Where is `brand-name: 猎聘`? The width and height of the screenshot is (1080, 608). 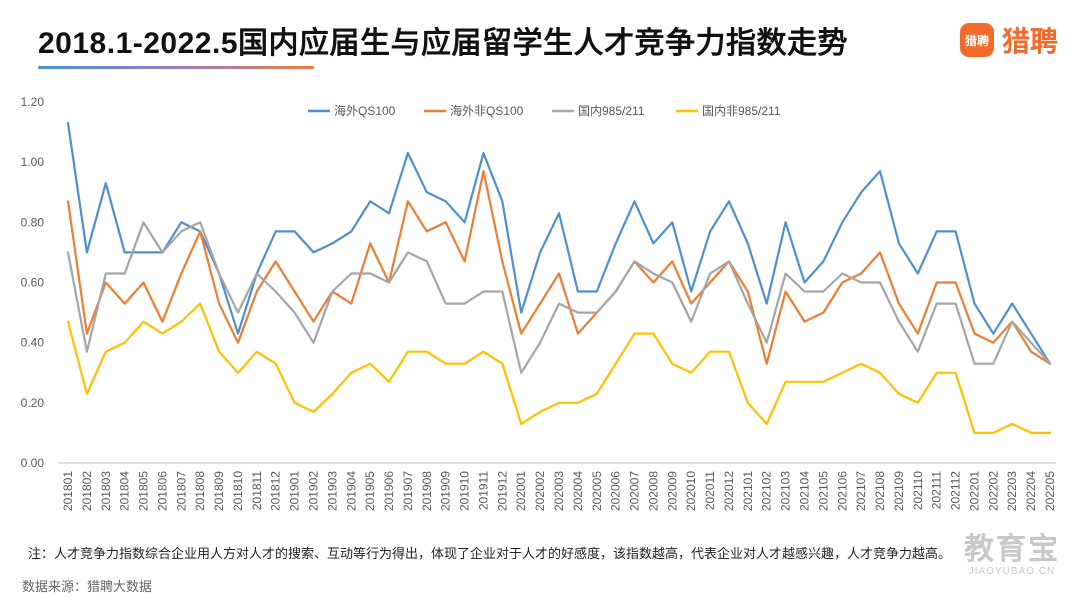
brand-name: 猎聘 is located at coordinates (1029, 41).